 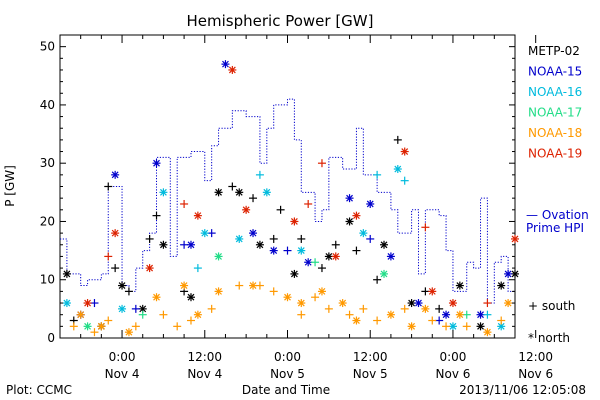 I want to click on y-tick-label: 40, so click(x=47, y=105).